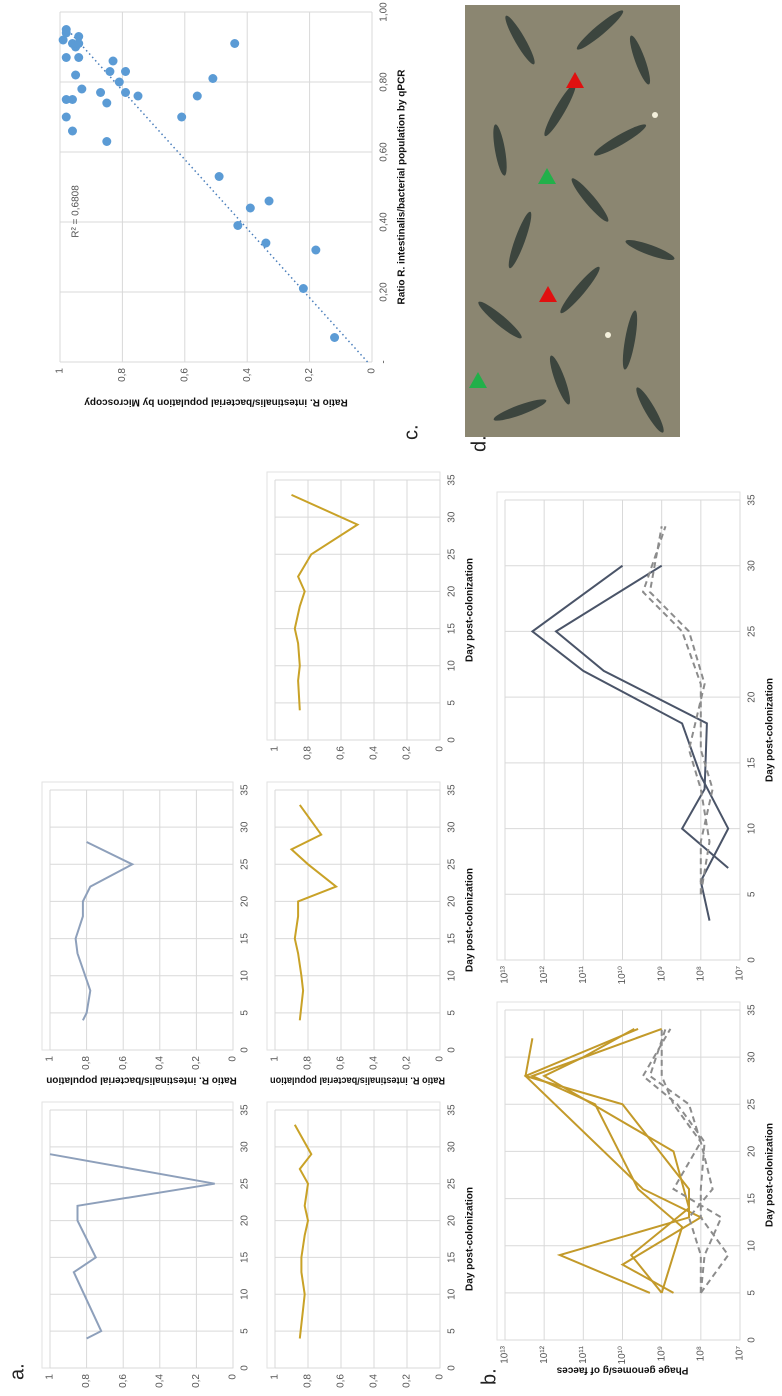 The width and height of the screenshot is (782, 1396). Describe the element at coordinates (622, 975) in the screenshot. I see `y-tick-label: 10¹⁰` at that location.